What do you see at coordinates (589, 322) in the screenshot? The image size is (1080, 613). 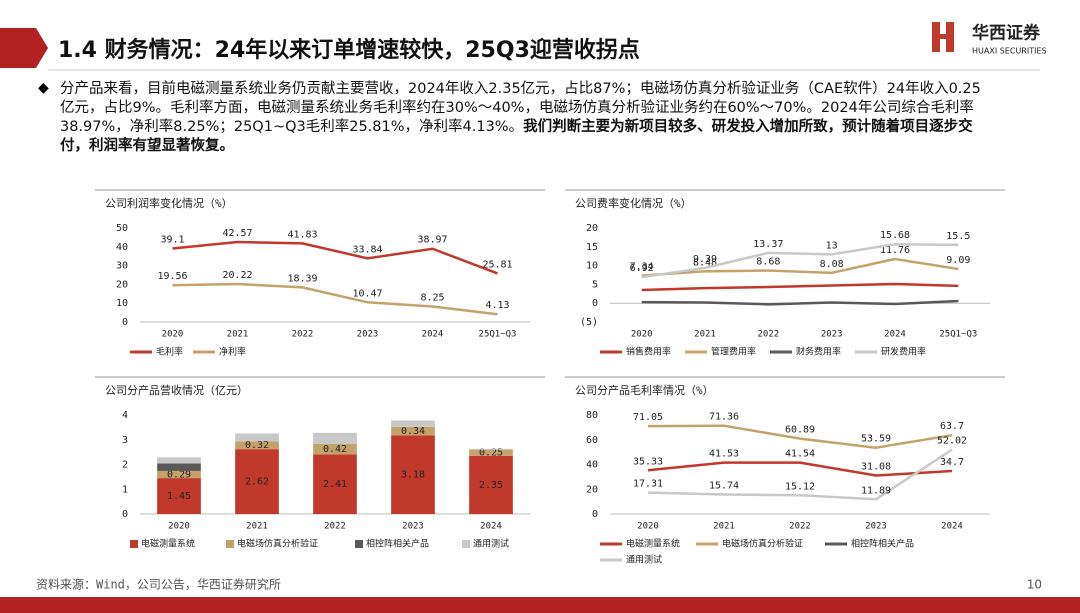 I see `y-tick-label: (5)` at bounding box center [589, 322].